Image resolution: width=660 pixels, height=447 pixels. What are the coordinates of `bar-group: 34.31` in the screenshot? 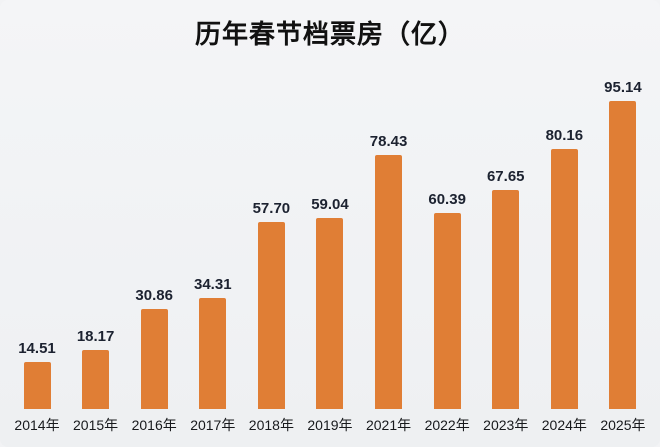 It's located at (213, 342).